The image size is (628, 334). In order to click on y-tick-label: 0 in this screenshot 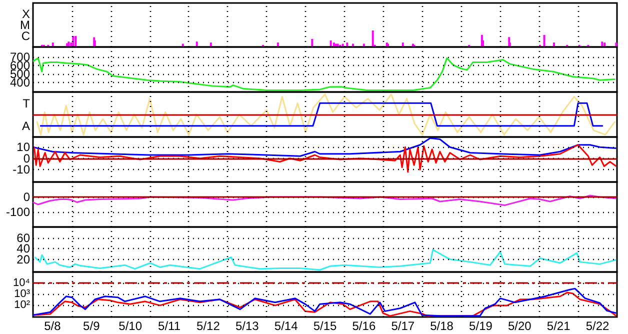, I will do `click(26, 197)`.